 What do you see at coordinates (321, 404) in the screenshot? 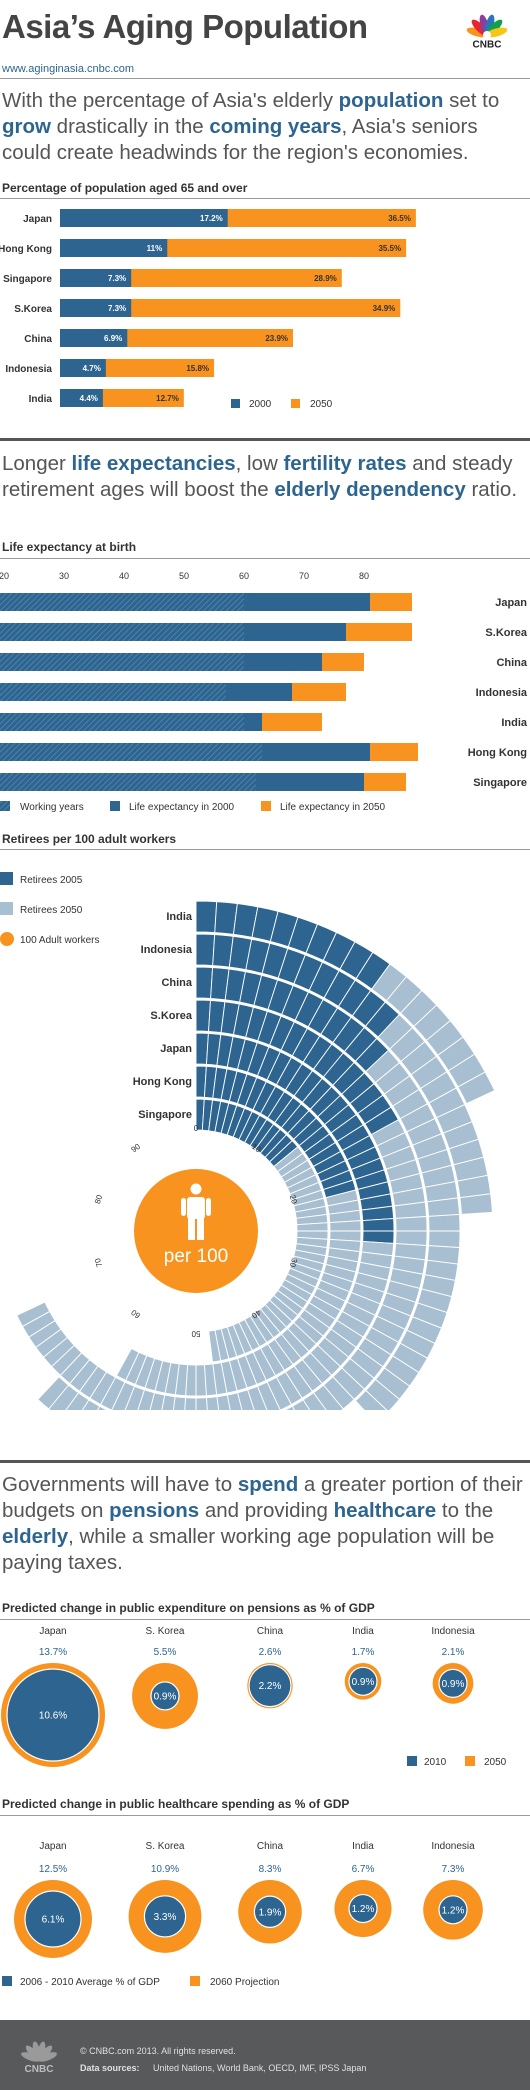
I see `legend-label: 2050` at bounding box center [321, 404].